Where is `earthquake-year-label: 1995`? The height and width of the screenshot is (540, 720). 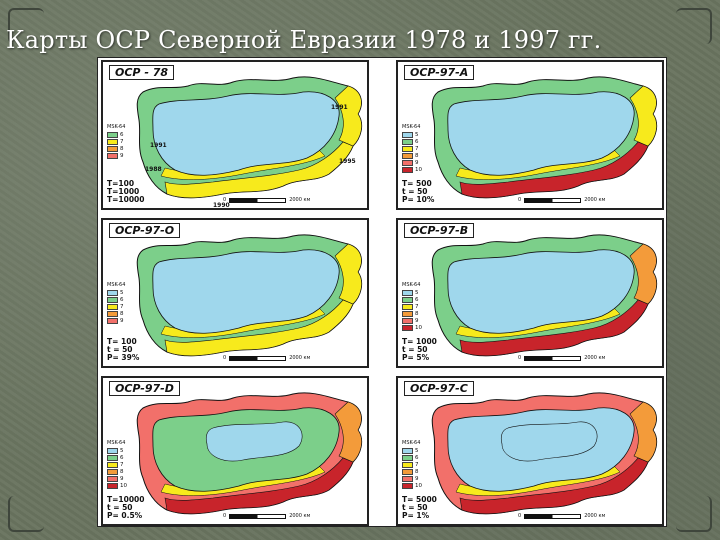
earthquake-year-label: 1995 is located at coordinates (347, 161).